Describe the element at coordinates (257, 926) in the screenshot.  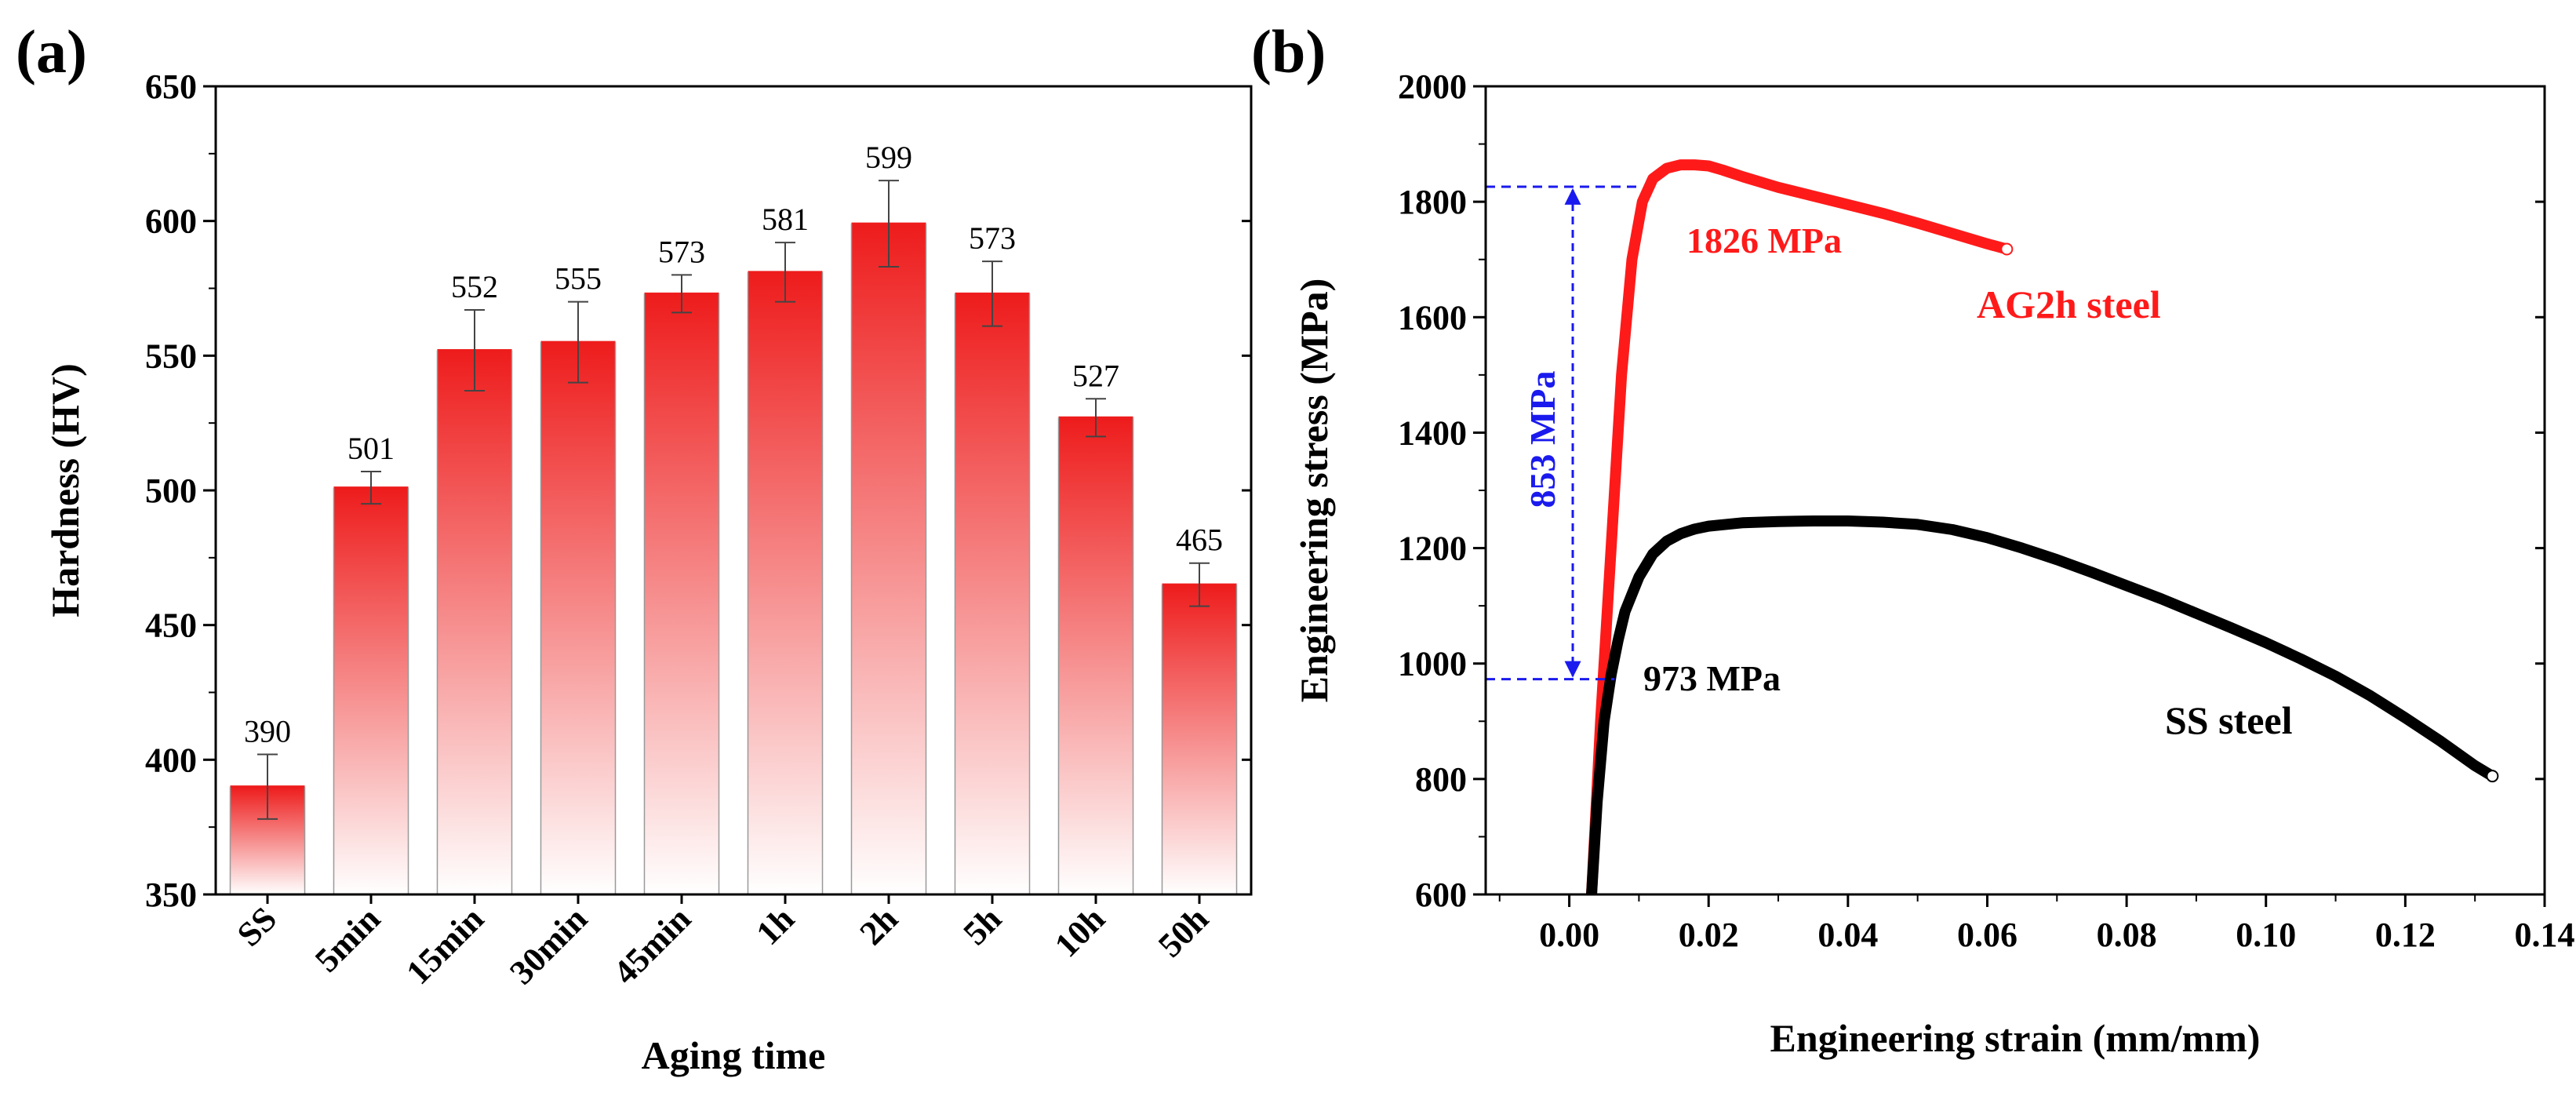
I see `x-tick-label: SS` at that location.